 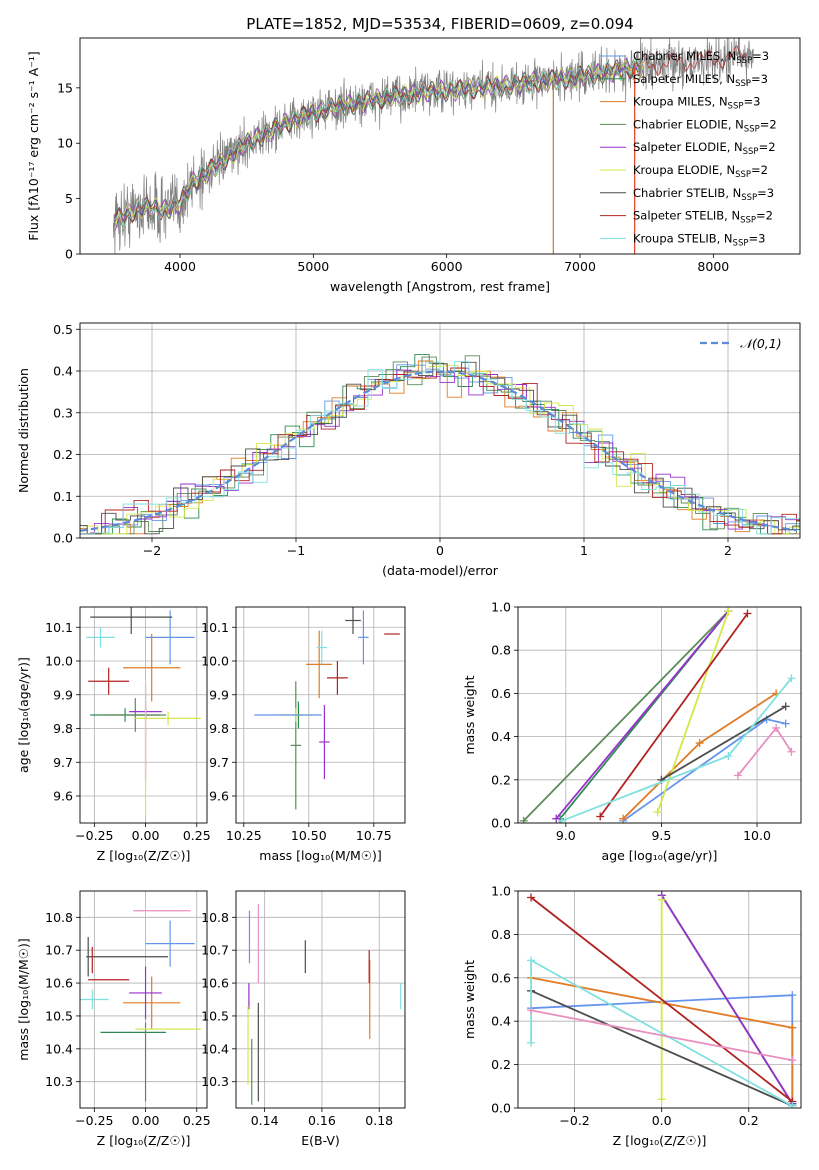 I want to click on x-tick-label: 0.0, so click(x=662, y=1120).